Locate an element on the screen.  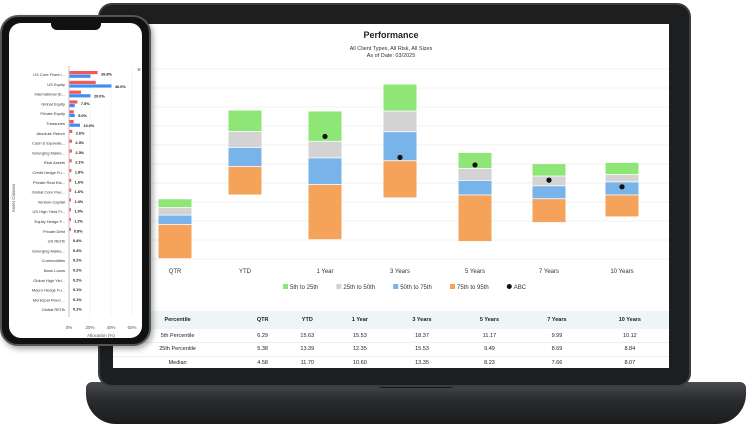
column-header: 3 Years is located at coordinates (422, 320).